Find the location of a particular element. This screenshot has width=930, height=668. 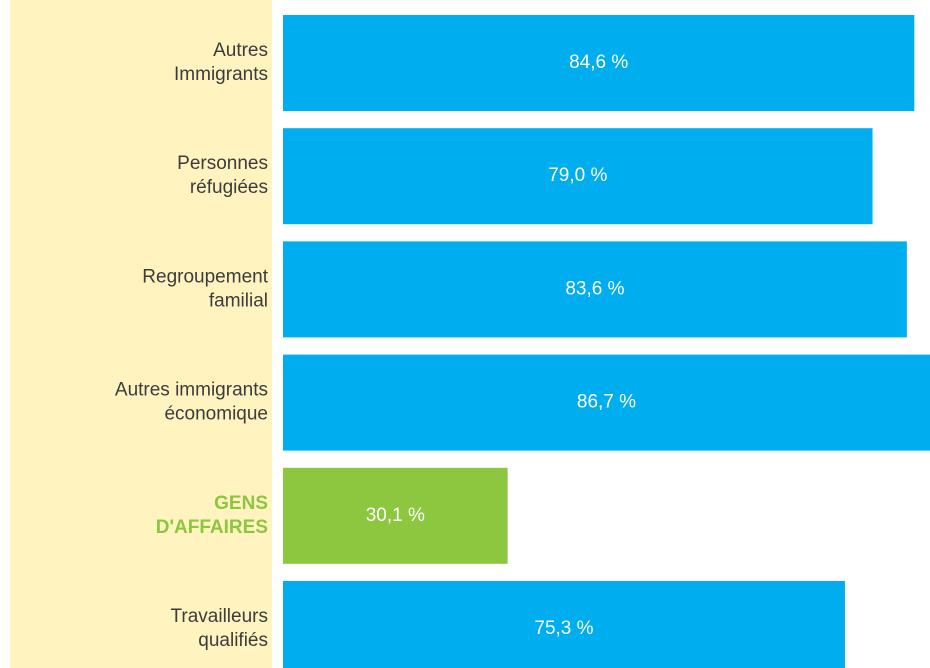

category-label: GENS D'AFFAIRES is located at coordinates (212, 515).